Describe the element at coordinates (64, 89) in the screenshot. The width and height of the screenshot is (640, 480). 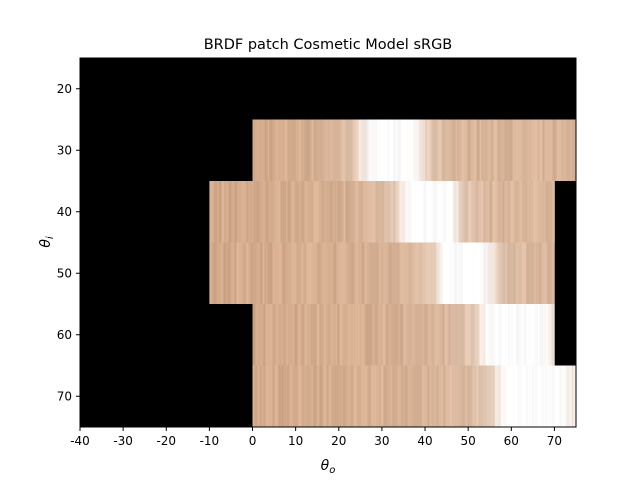
I see `y-tick-label: 20` at that location.